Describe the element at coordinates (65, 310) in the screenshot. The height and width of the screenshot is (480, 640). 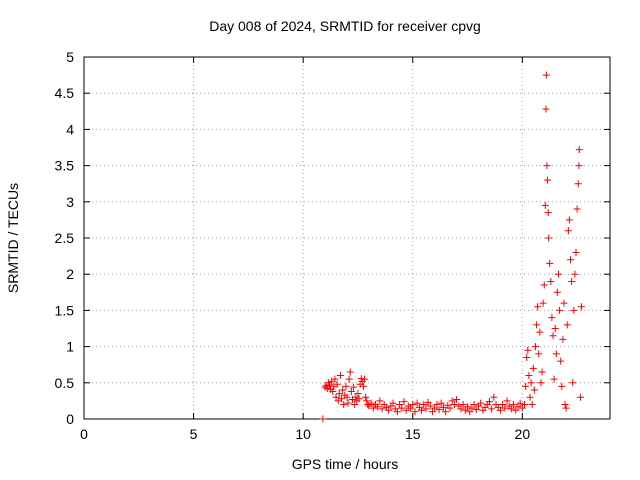
I see `y-tick-label: 1.5` at that location.